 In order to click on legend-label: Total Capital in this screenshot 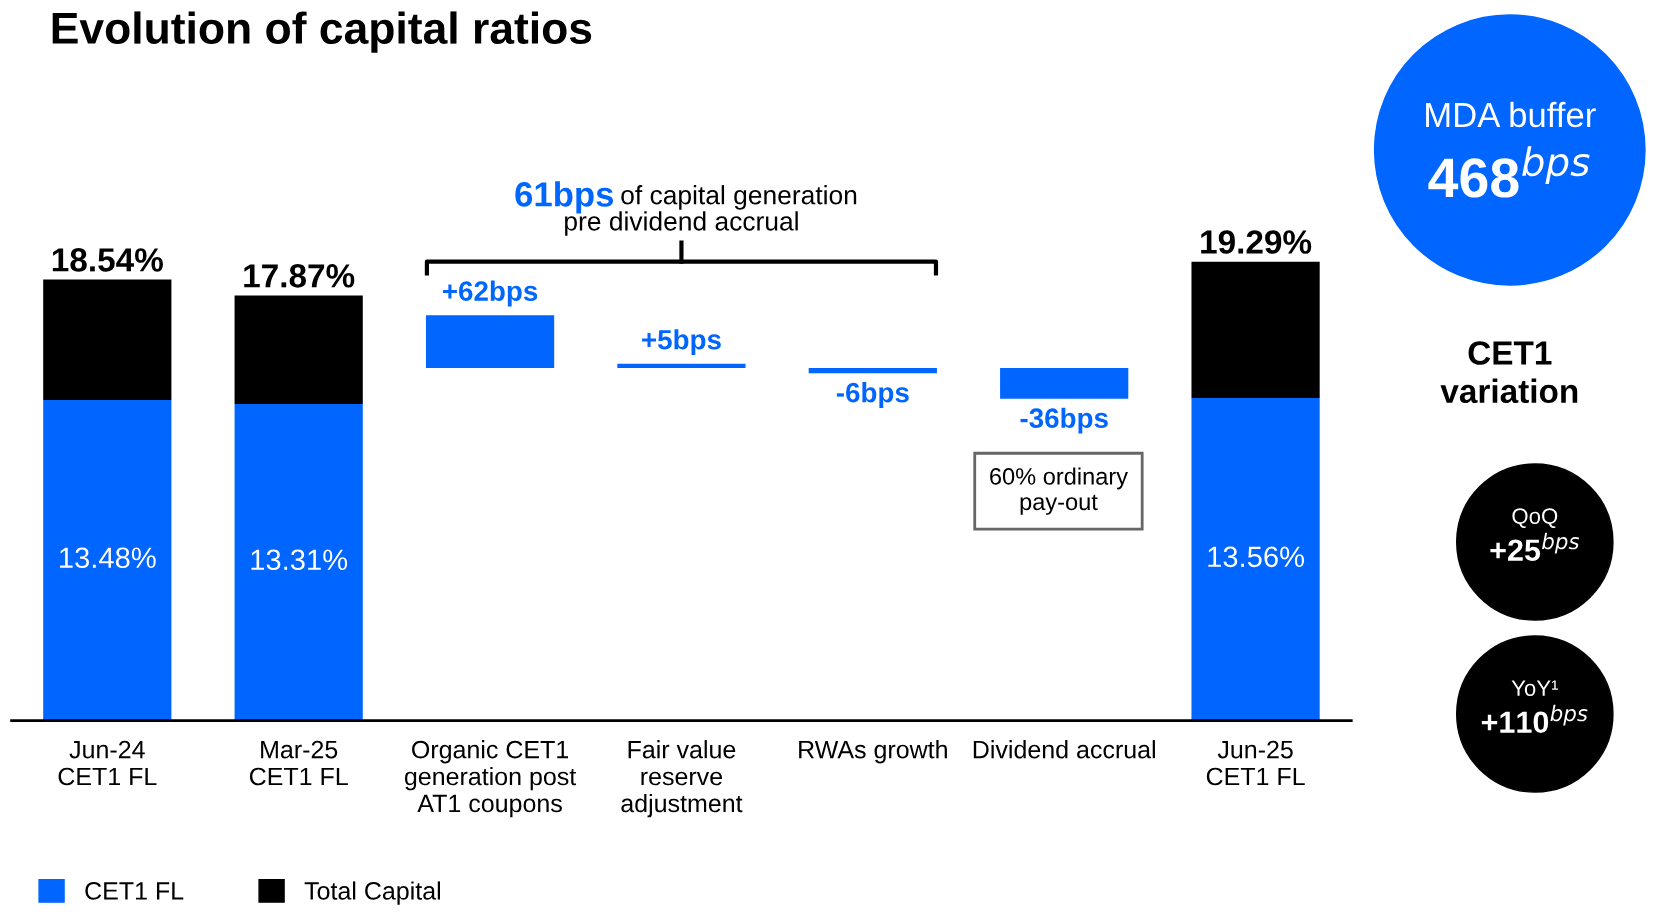, I will do `click(372, 893)`.